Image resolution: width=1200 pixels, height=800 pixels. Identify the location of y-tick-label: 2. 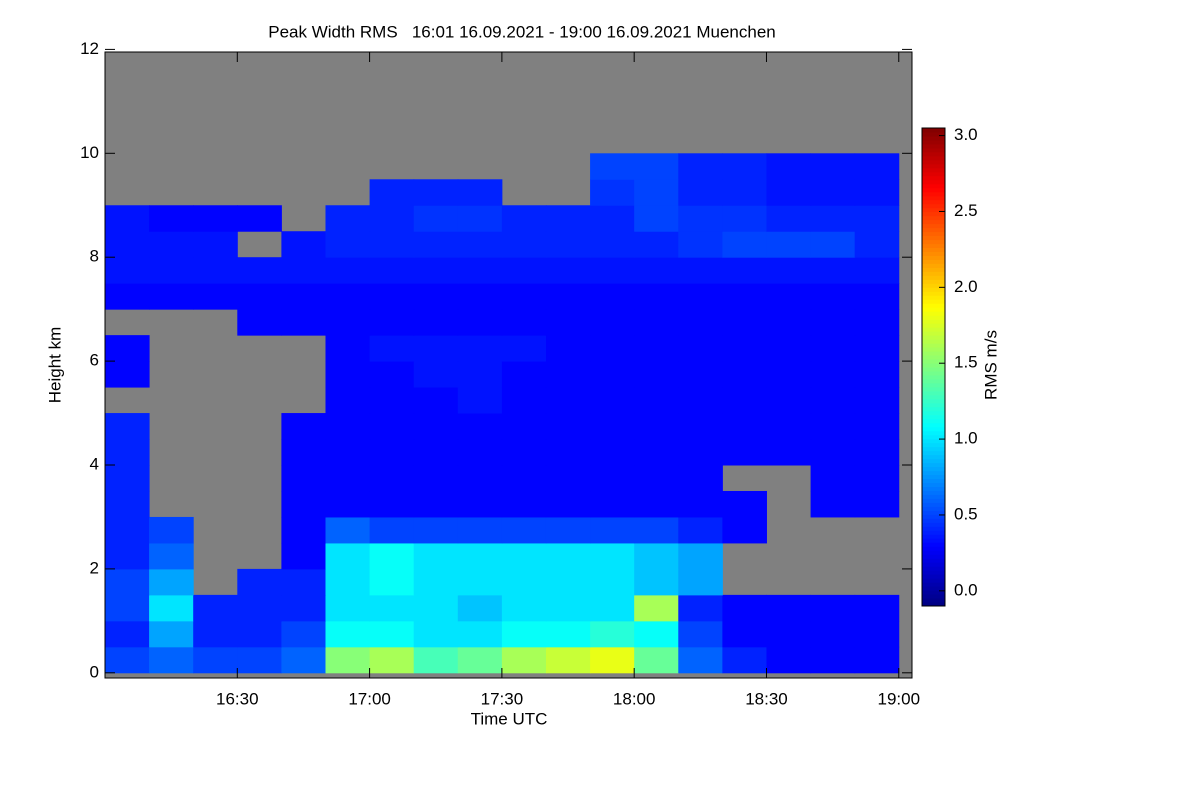
(94, 567).